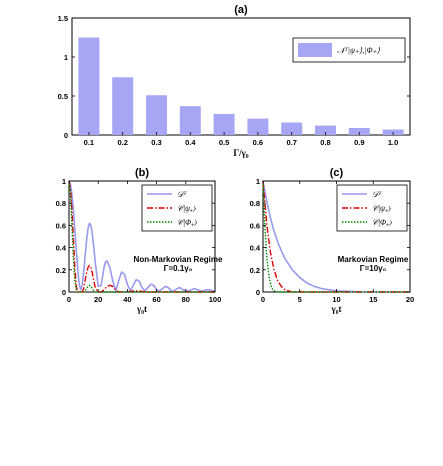  Describe the element at coordinates (241, 10) in the screenshot. I see `panel-label-a: (a)` at that location.